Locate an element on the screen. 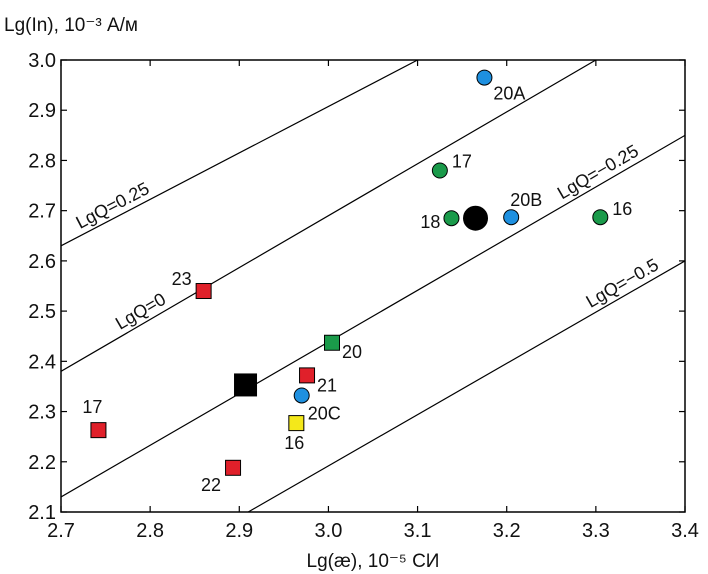  point-label: 20C is located at coordinates (324, 414).